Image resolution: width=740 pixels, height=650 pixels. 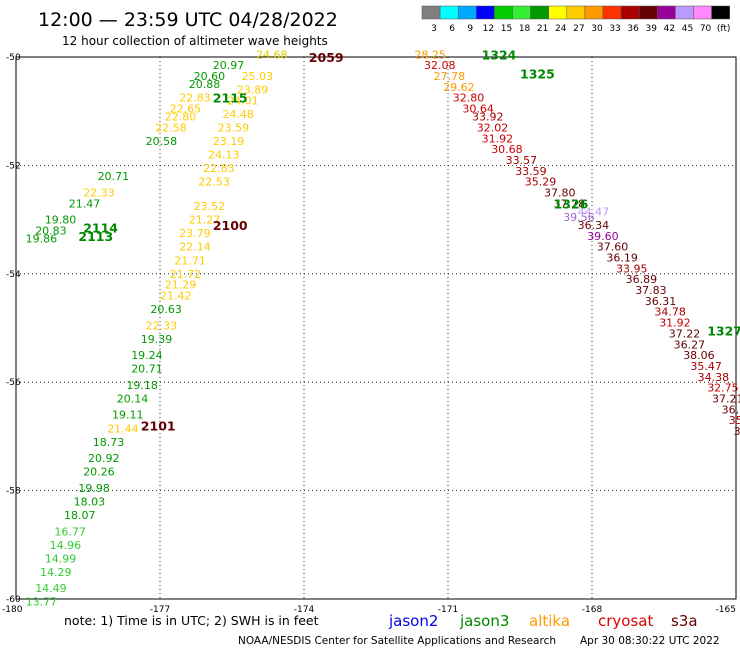 What do you see at coordinates (737, 431) in the screenshot?
I see `wave-height-value: 36` at bounding box center [737, 431].